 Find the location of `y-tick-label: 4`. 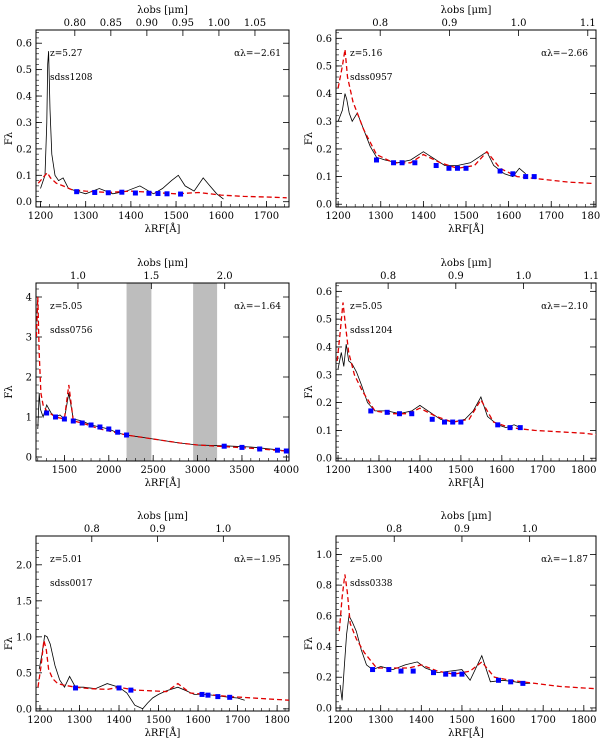

y-tick-label: 4 is located at coordinates (29, 298).